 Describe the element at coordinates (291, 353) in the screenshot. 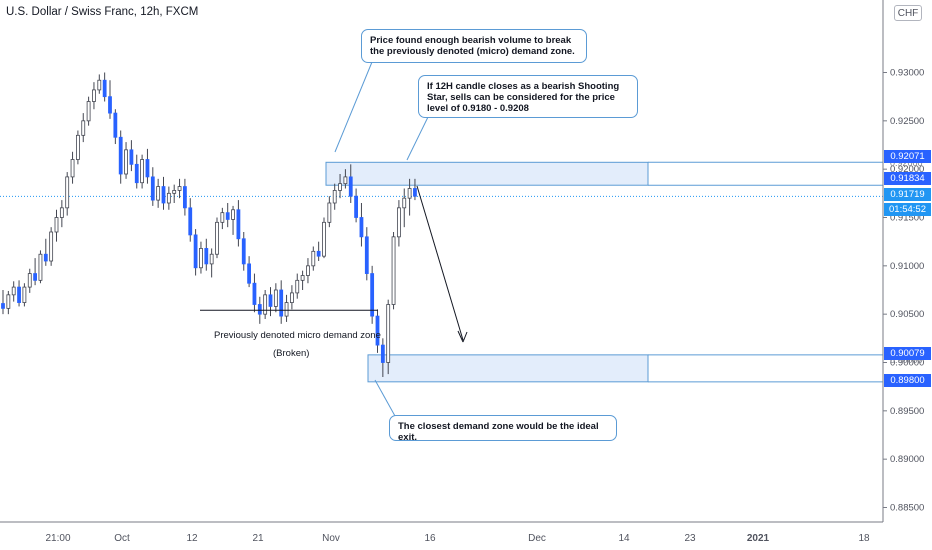

I see `broken-label: (Broken)` at that location.